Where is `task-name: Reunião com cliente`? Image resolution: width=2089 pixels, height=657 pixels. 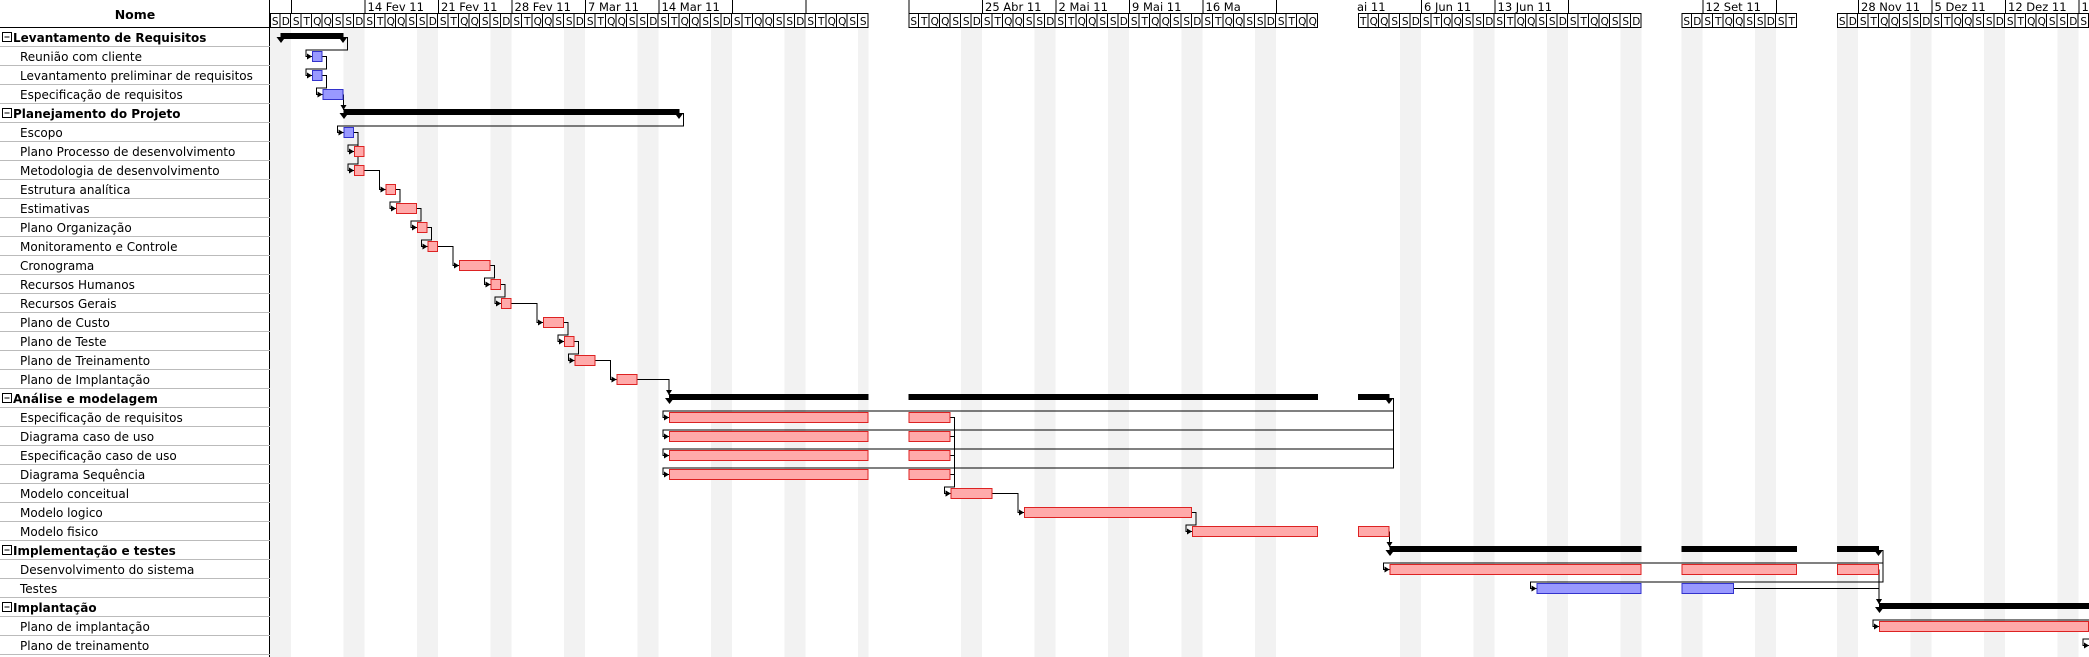 task-name: Reunião com cliente is located at coordinates (81, 57).